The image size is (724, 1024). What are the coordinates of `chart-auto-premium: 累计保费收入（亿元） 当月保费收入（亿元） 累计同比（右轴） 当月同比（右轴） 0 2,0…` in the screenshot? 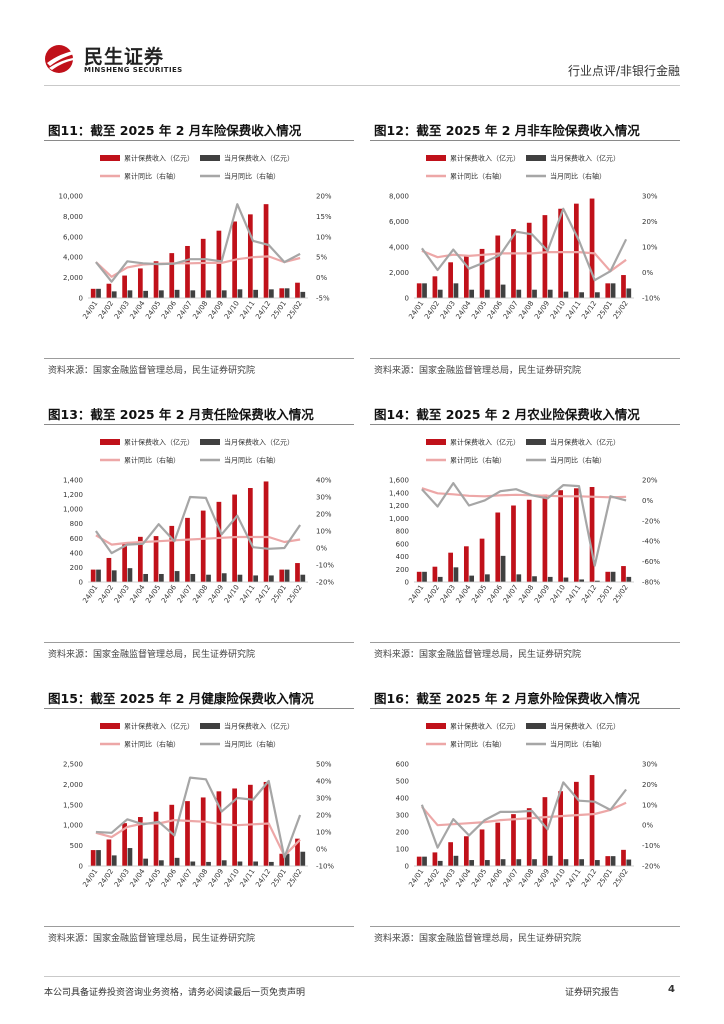 It's located at (195, 237).